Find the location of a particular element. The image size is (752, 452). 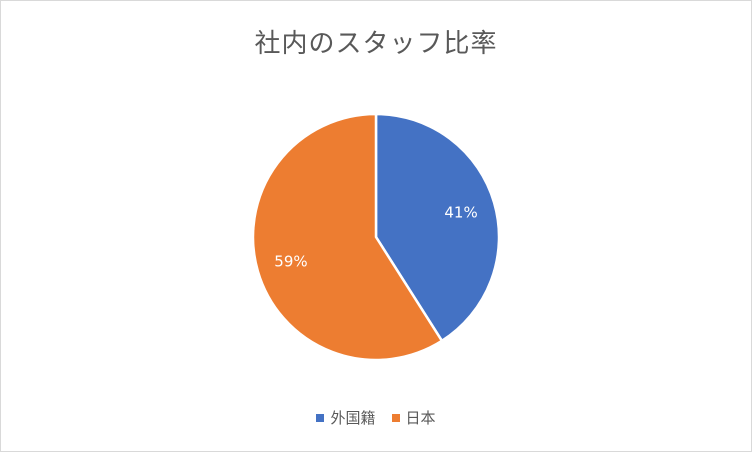

data-label-japan: 59% is located at coordinates (290, 262).